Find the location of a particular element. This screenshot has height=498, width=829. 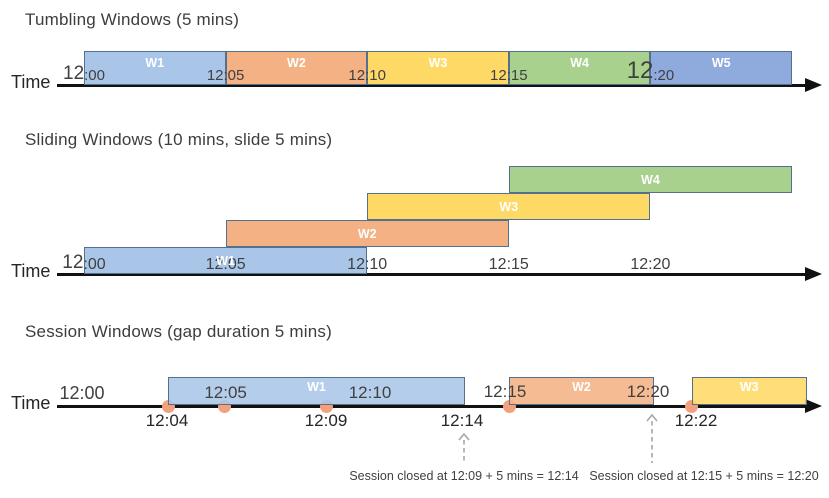

tick-text: :20 is located at coordinates (664, 75).